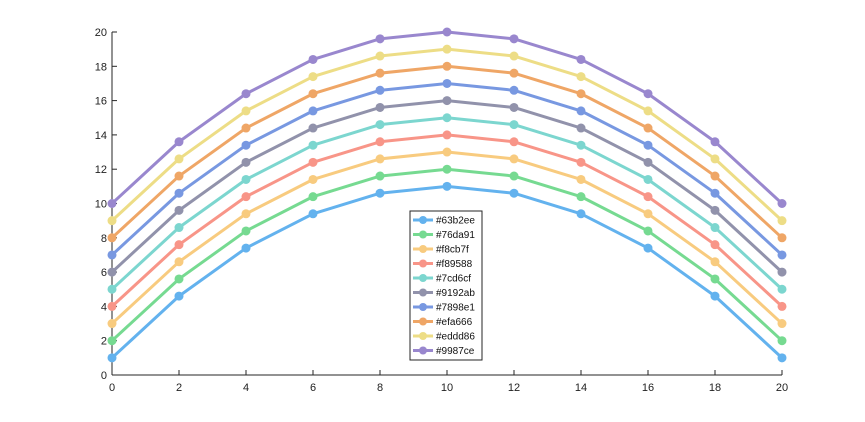 The width and height of the screenshot is (865, 422). I want to click on y-tick-label: 12, so click(101, 170).